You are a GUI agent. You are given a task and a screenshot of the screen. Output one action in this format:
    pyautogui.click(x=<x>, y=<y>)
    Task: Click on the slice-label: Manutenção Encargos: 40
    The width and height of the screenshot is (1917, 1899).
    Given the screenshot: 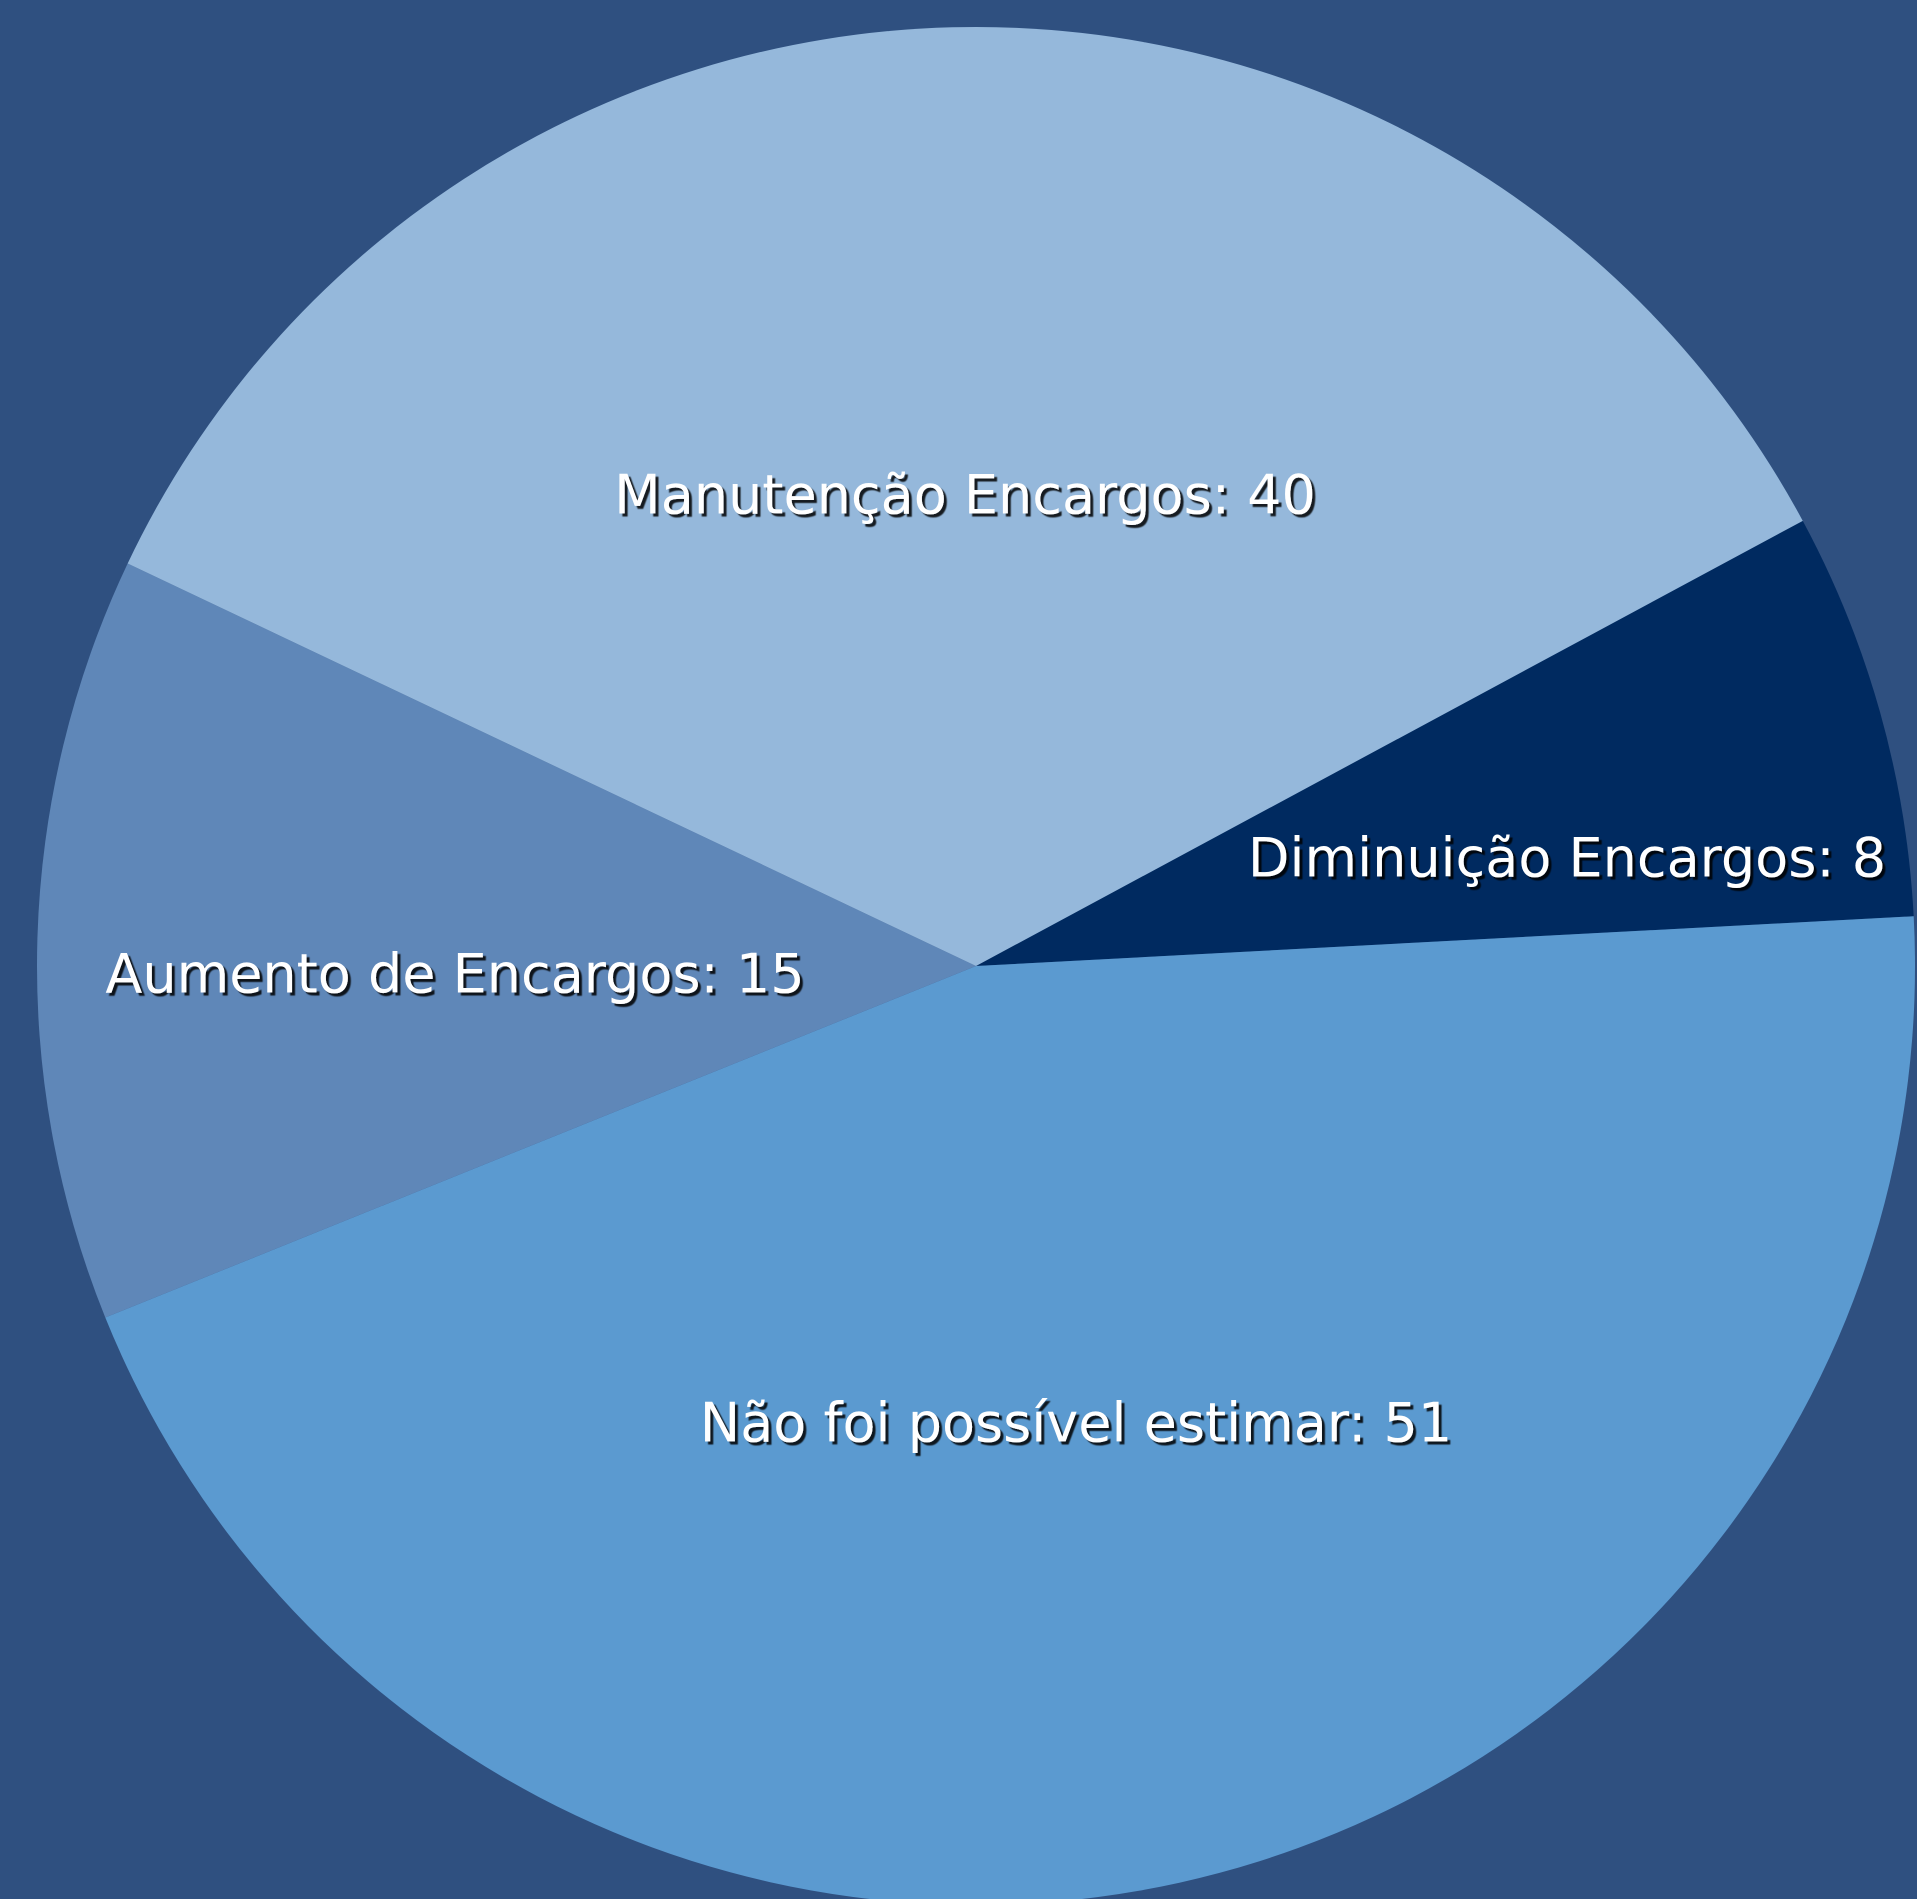 What is the action you would take?
    pyautogui.click(x=965, y=495)
    